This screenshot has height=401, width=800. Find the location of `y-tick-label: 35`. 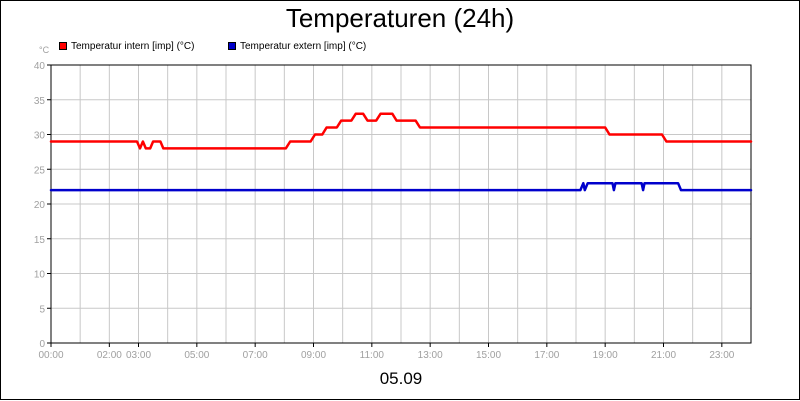

y-tick-label: 35 is located at coordinates (40, 101).